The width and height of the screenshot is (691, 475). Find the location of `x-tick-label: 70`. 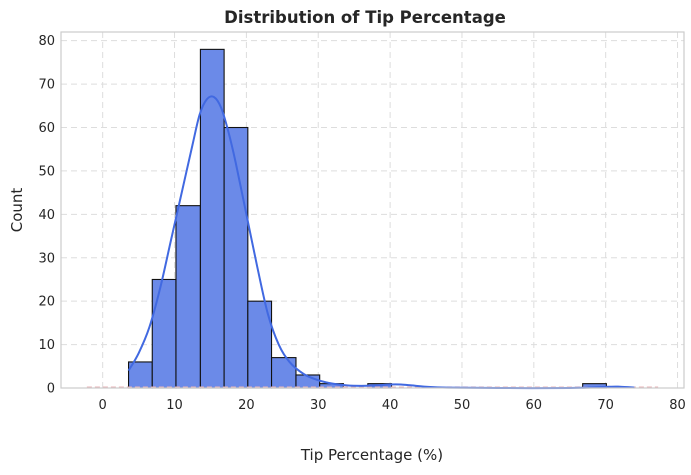

x-tick-label: 70 is located at coordinates (605, 405).